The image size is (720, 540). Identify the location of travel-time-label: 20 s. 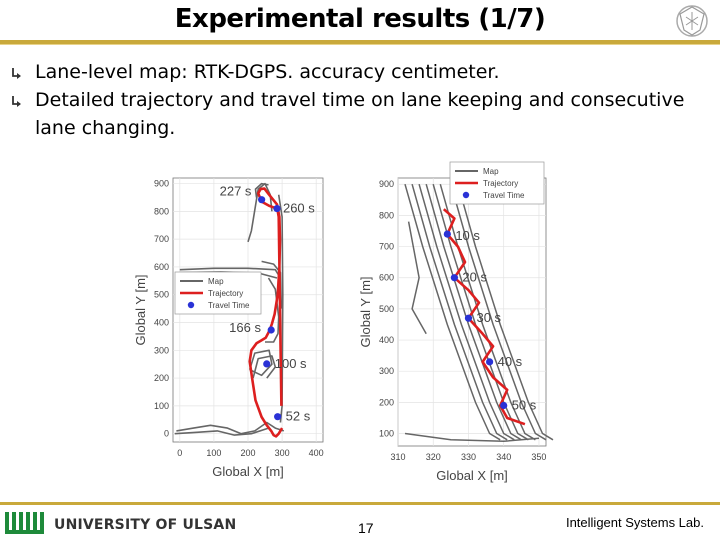
(474, 277).